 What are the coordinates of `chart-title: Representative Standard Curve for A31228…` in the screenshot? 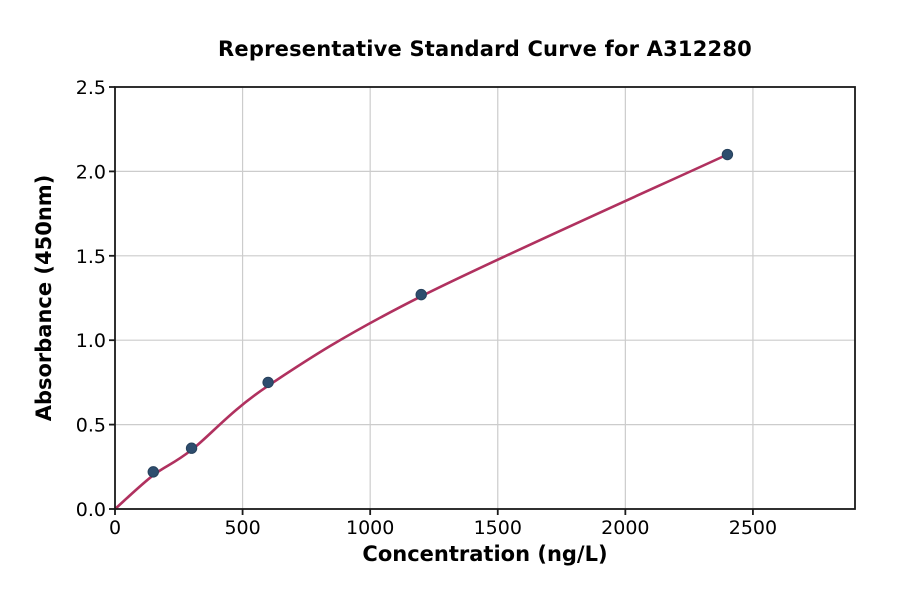 It's located at (485, 49).